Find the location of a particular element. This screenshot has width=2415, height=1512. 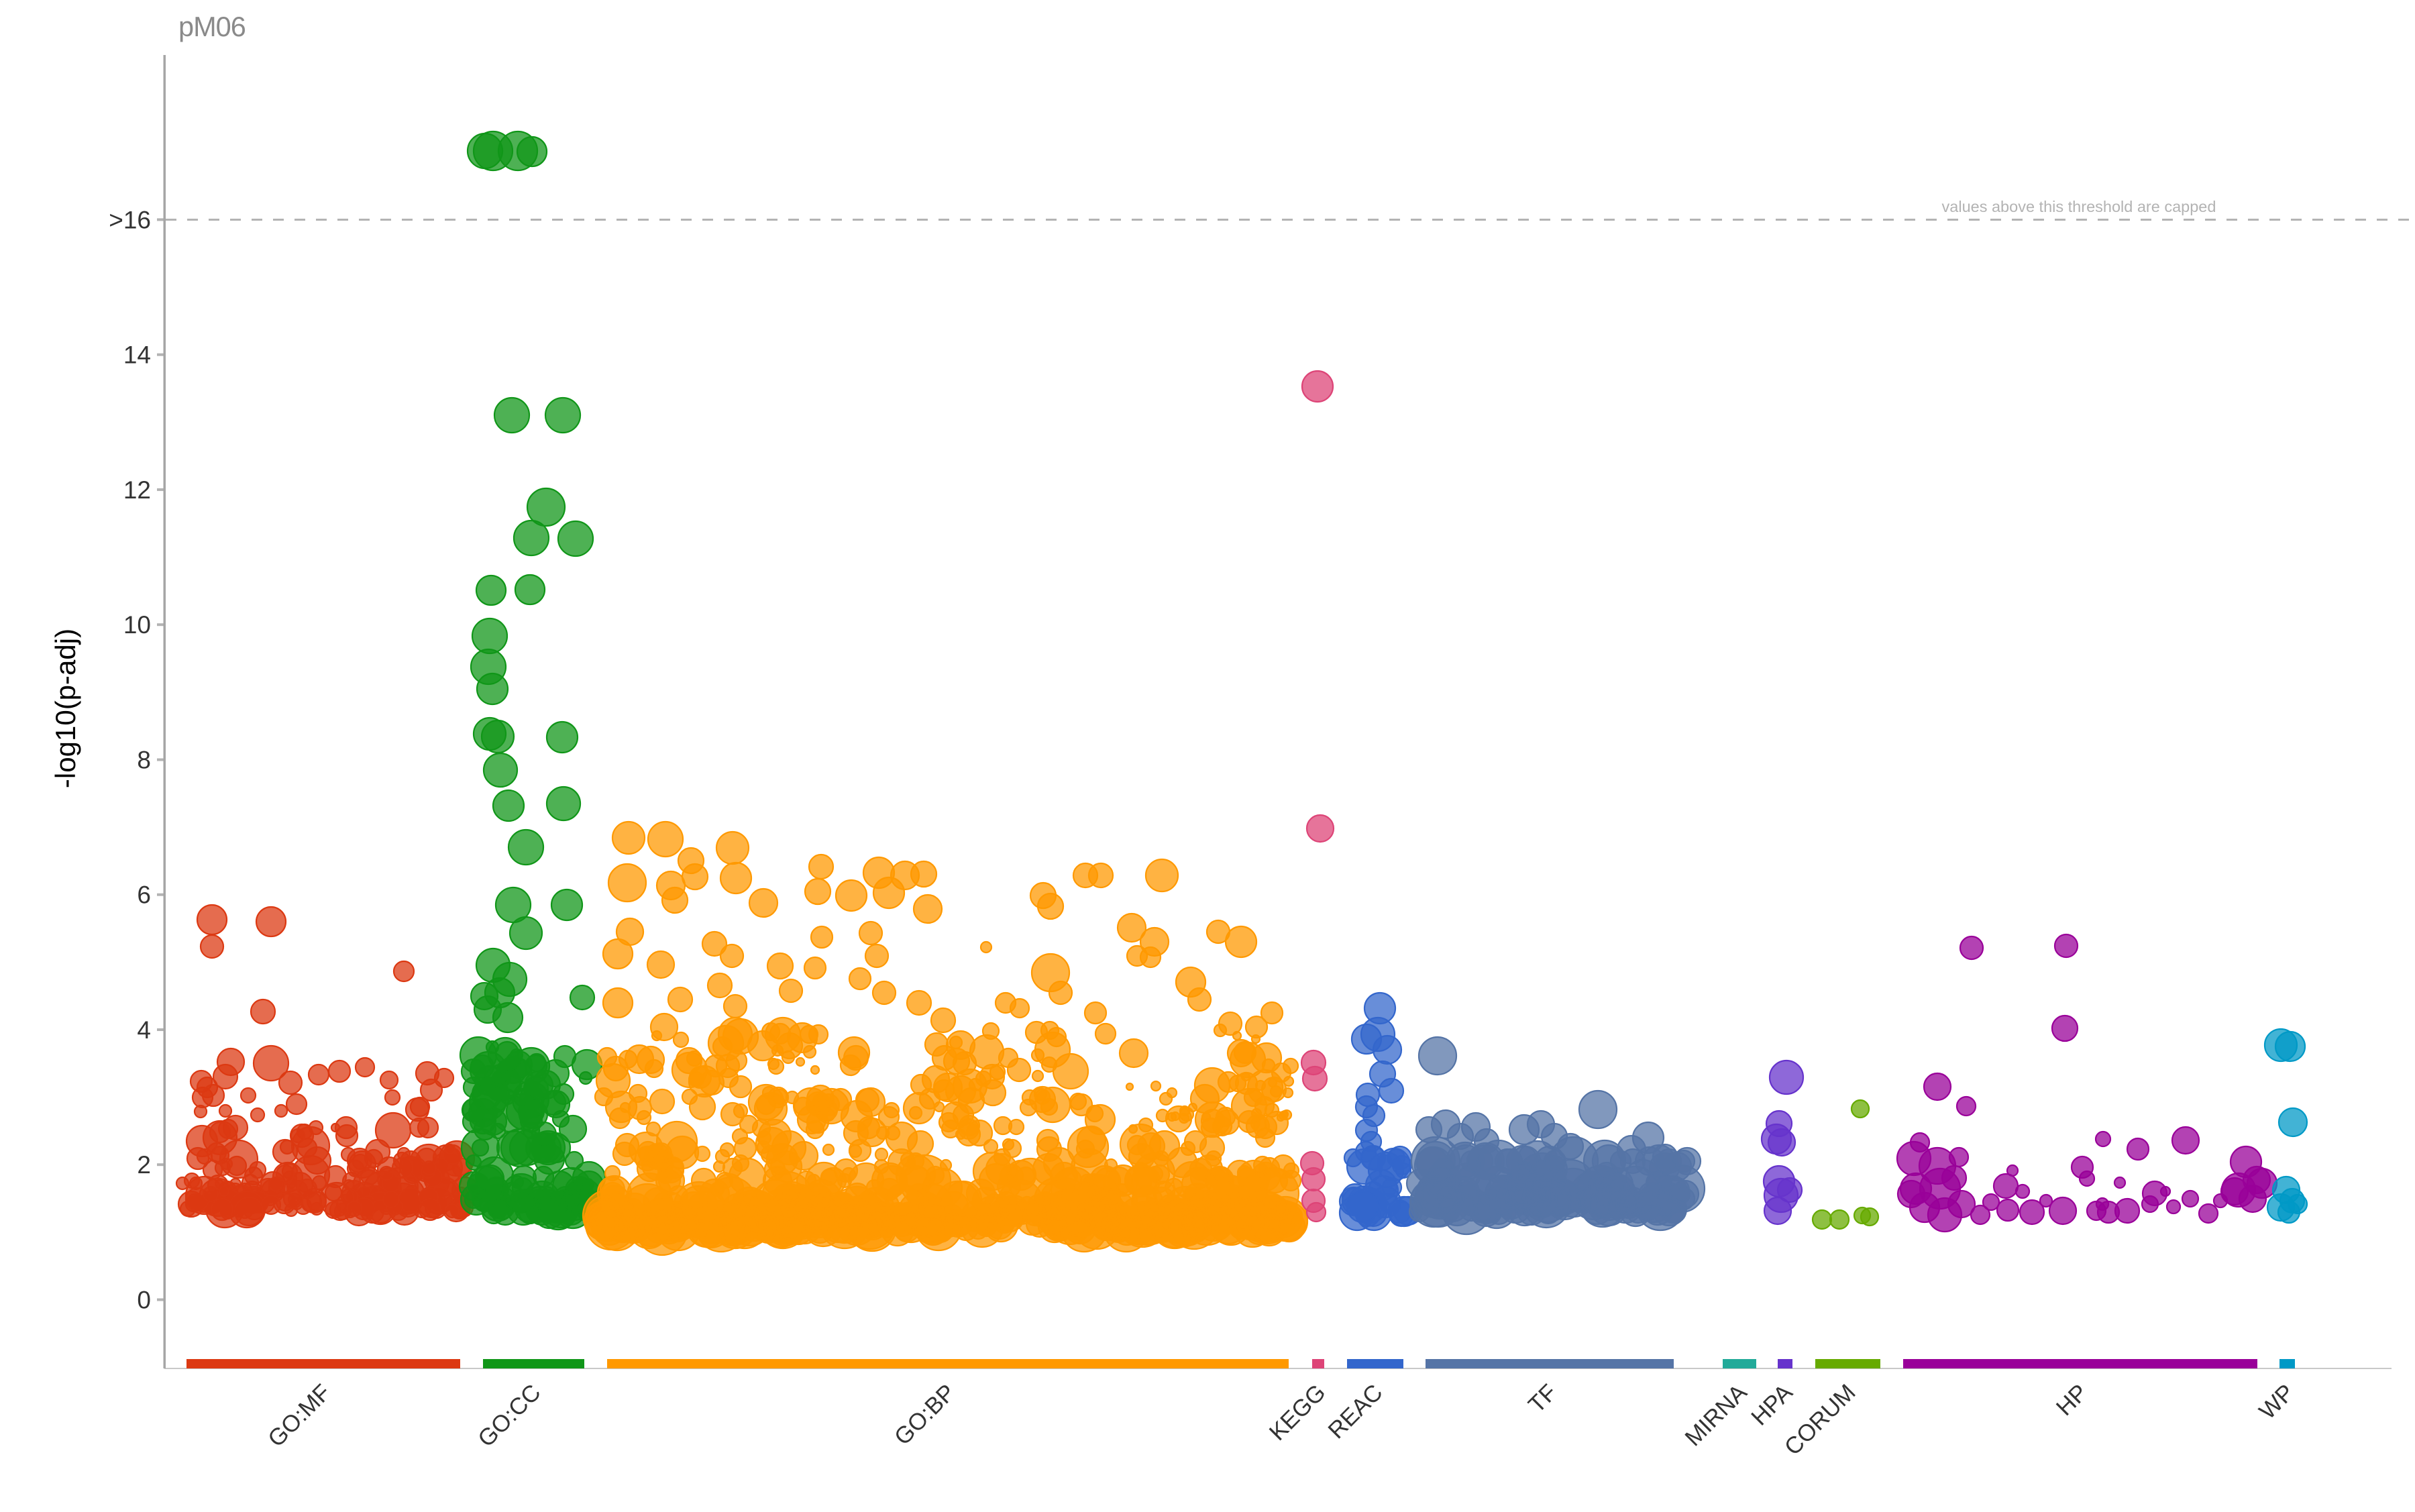

svg-text: 0 is located at coordinates (144, 1300).